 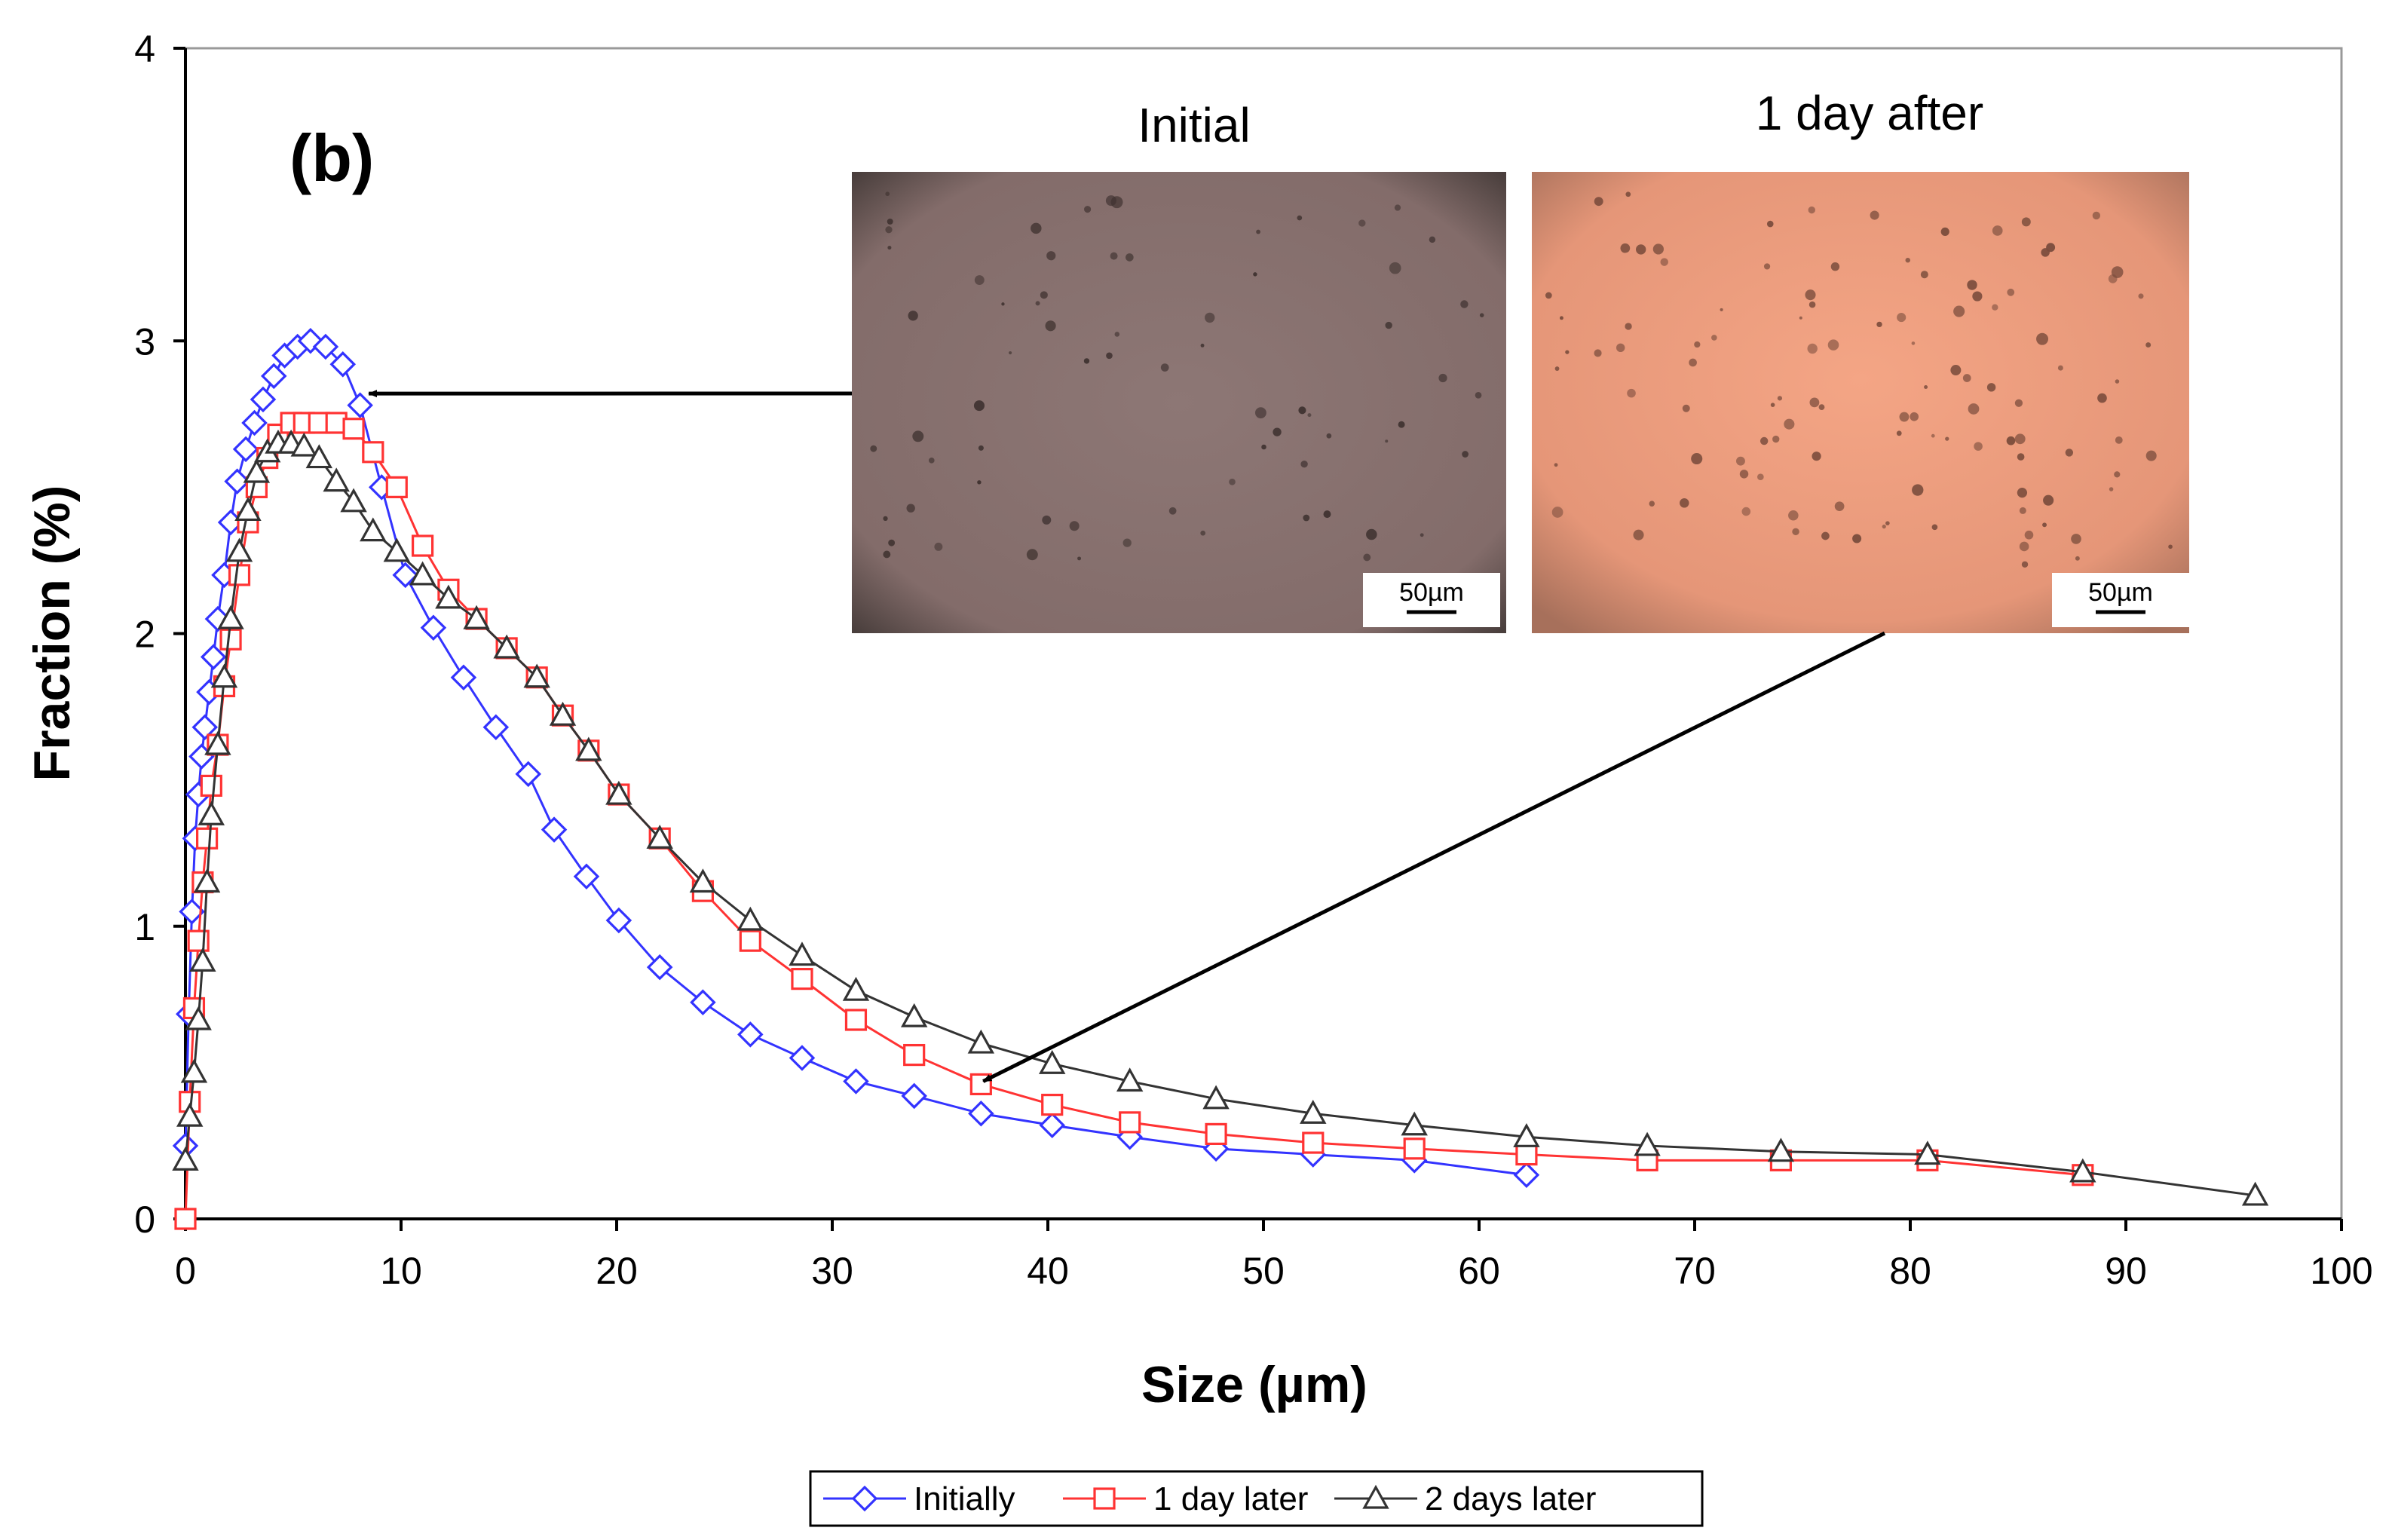 I want to click on x-tick-label: 40, so click(x=1048, y=1271).